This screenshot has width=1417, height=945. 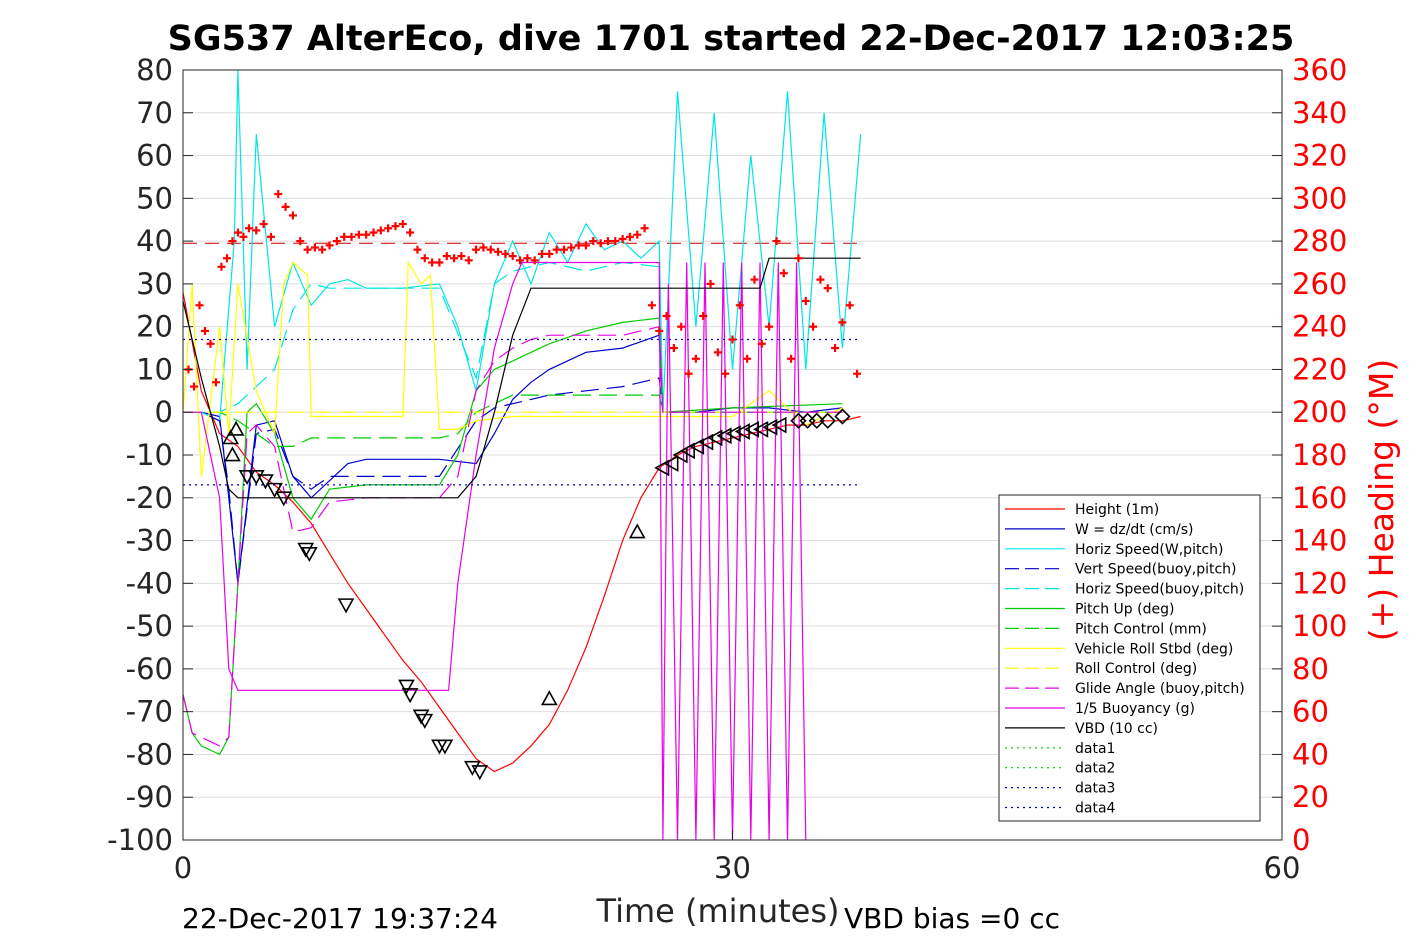 I want to click on y2-tick-label: 320, so click(x=1319, y=156).